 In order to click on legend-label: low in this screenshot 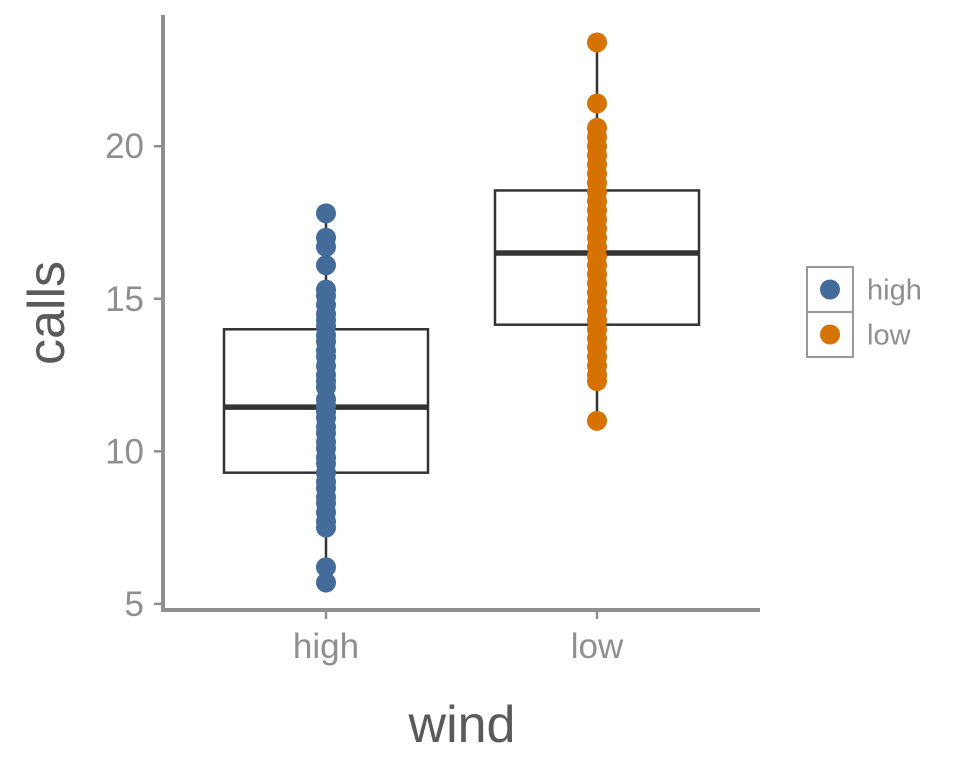, I will do `click(889, 336)`.